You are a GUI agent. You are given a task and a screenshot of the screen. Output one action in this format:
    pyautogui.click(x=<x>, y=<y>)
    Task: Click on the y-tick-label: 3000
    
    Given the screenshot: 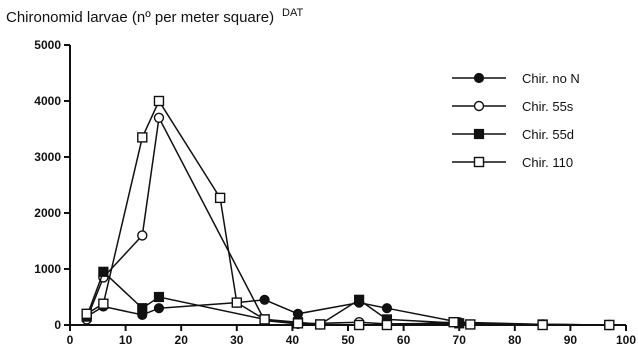 What is the action you would take?
    pyautogui.click(x=47, y=157)
    